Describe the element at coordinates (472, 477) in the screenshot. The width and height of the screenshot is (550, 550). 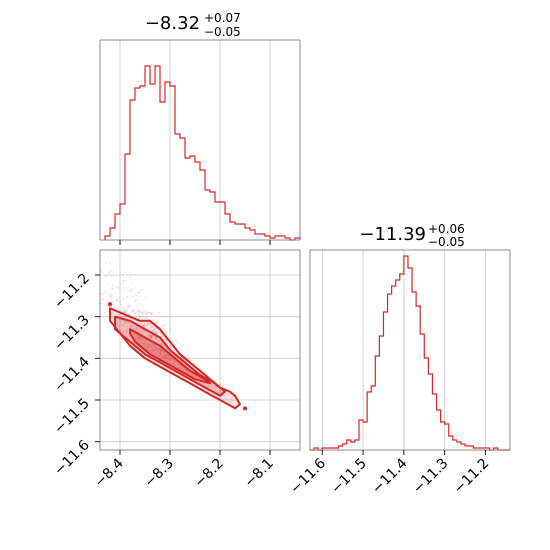
I see `hist-y-tick-label: −11.2` at that location.